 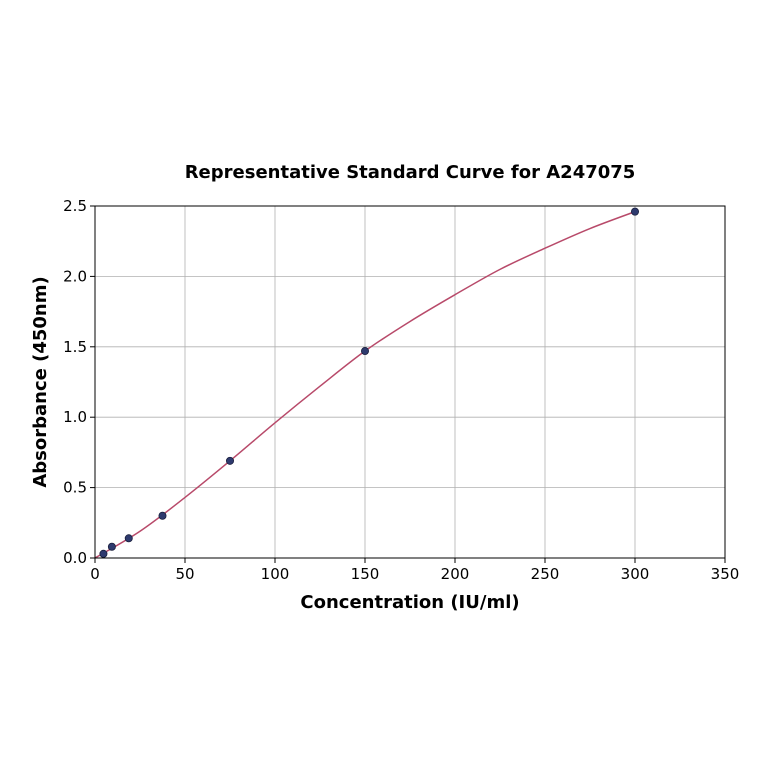 I want to click on x-tick-label: 0, so click(x=95, y=574).